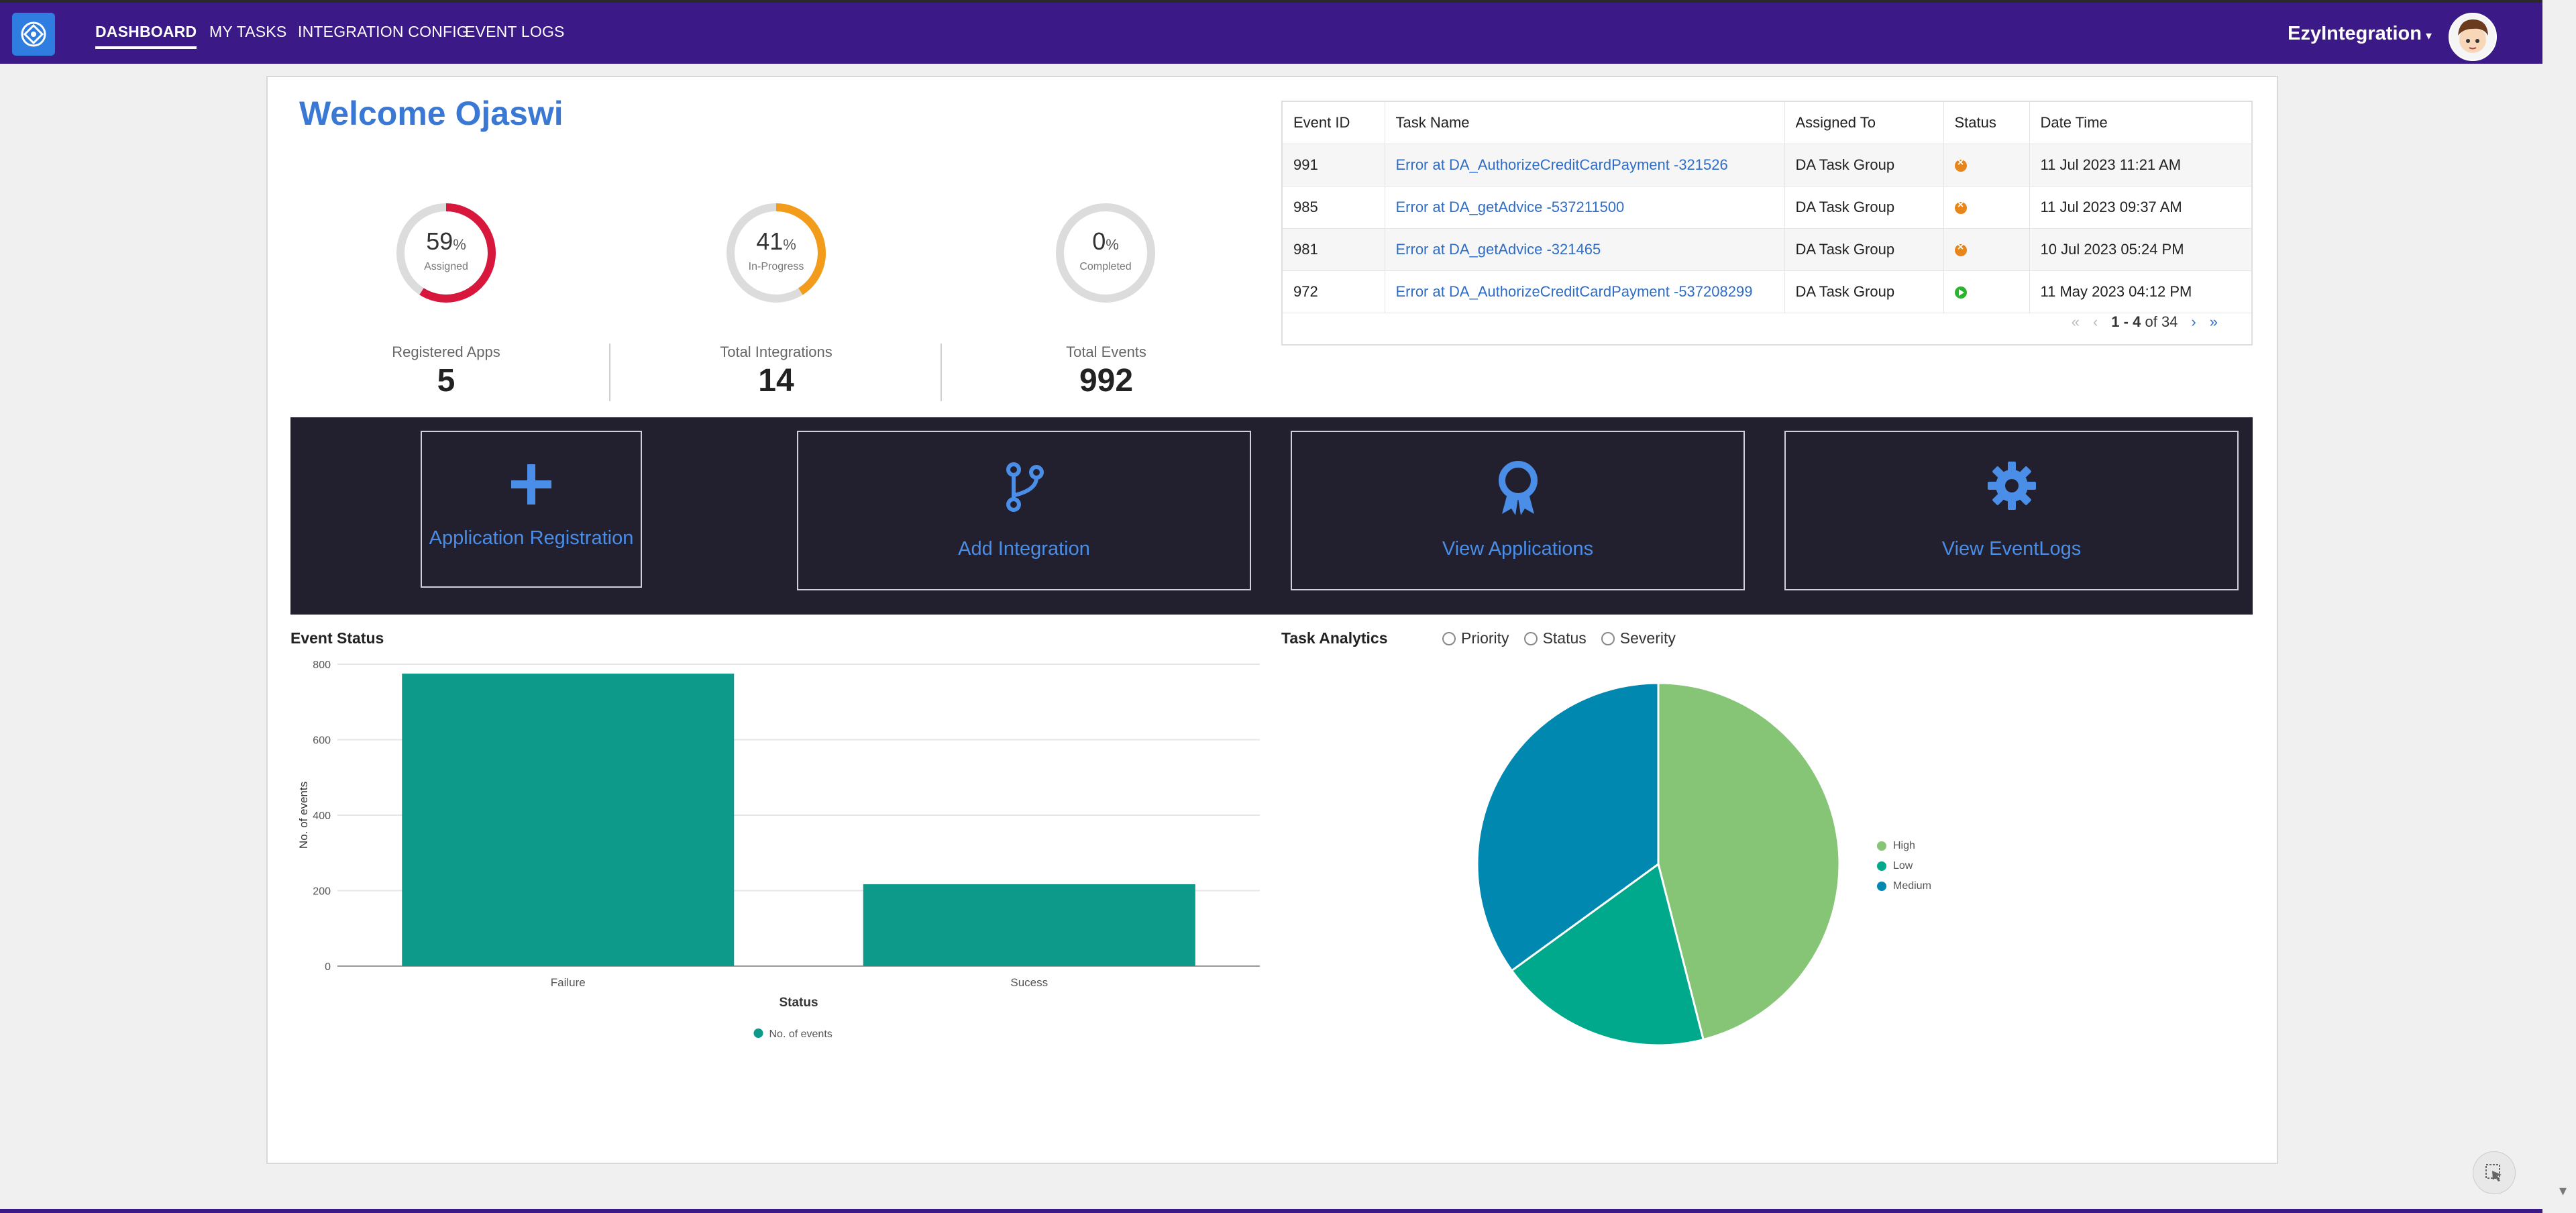 Image resolution: width=2576 pixels, height=1213 pixels. What do you see at coordinates (1498, 250) in the screenshot?
I see `task-link: Error at DA_getAdvice -321465` at bounding box center [1498, 250].